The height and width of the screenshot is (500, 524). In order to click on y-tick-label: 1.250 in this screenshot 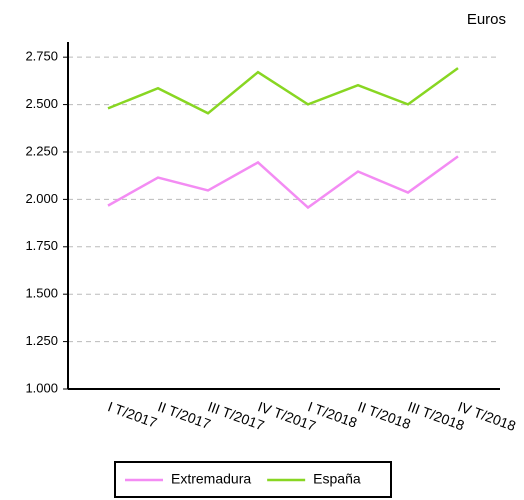, I will do `click(41, 340)`.